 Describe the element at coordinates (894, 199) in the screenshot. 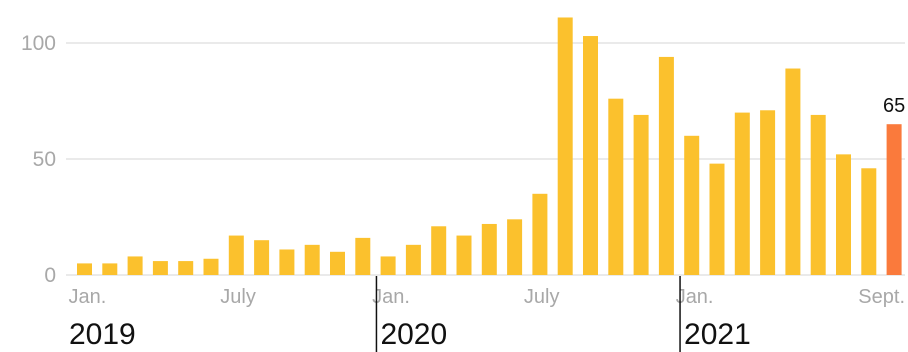

I see `bar-highlight` at that location.